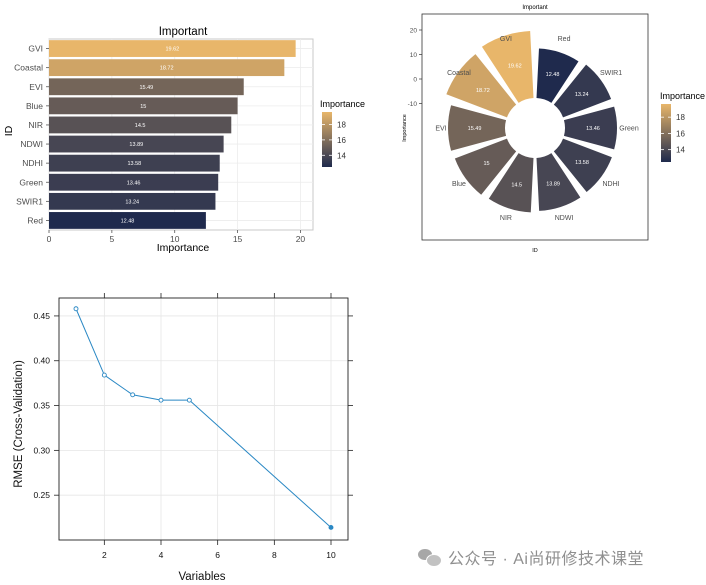 The image size is (706, 585). I want to click on x-tick-label: 0, so click(49, 239).